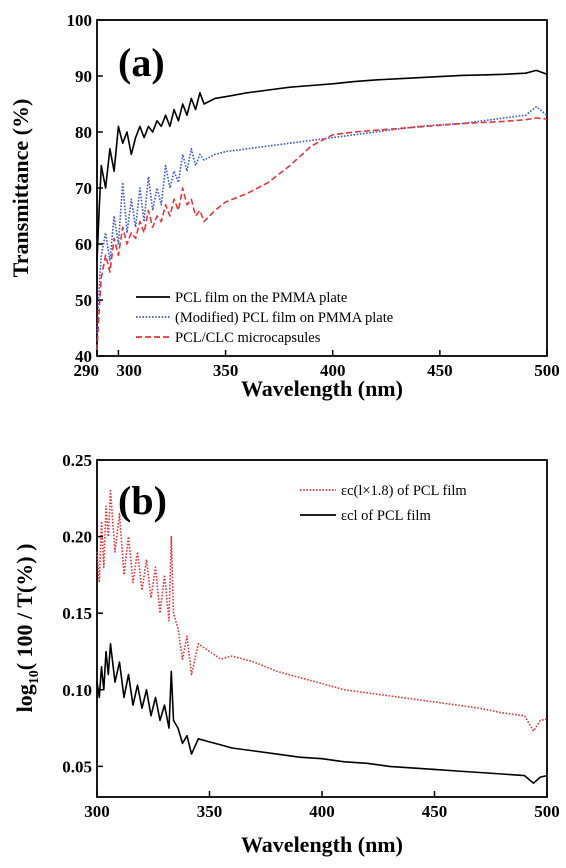  I want to click on panel-b-legend-label-1: εc(l×1.8) of PCL film, so click(404, 491).